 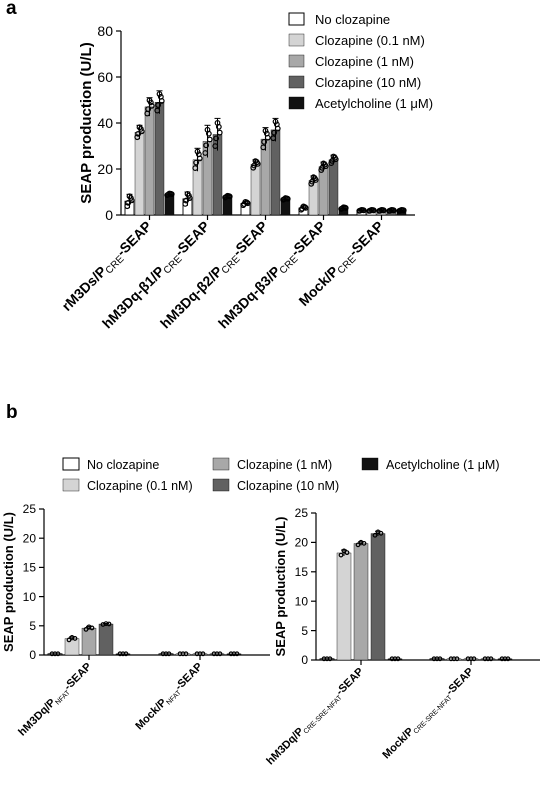 What do you see at coordinates (32, 626) in the screenshot?
I see `y-tick-label: 5` at bounding box center [32, 626].